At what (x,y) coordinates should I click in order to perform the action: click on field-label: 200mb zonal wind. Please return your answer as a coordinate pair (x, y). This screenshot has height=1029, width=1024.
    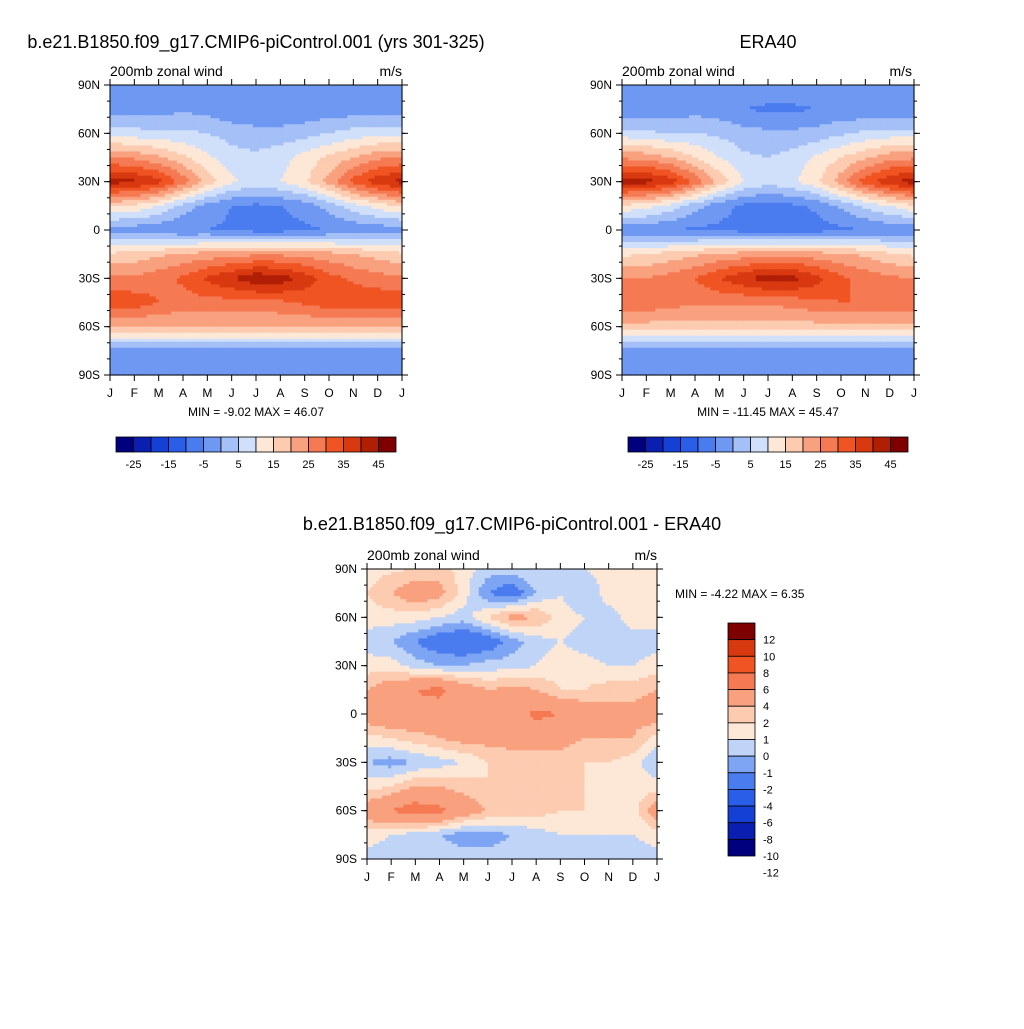
    Looking at the image, I should click on (166, 71).